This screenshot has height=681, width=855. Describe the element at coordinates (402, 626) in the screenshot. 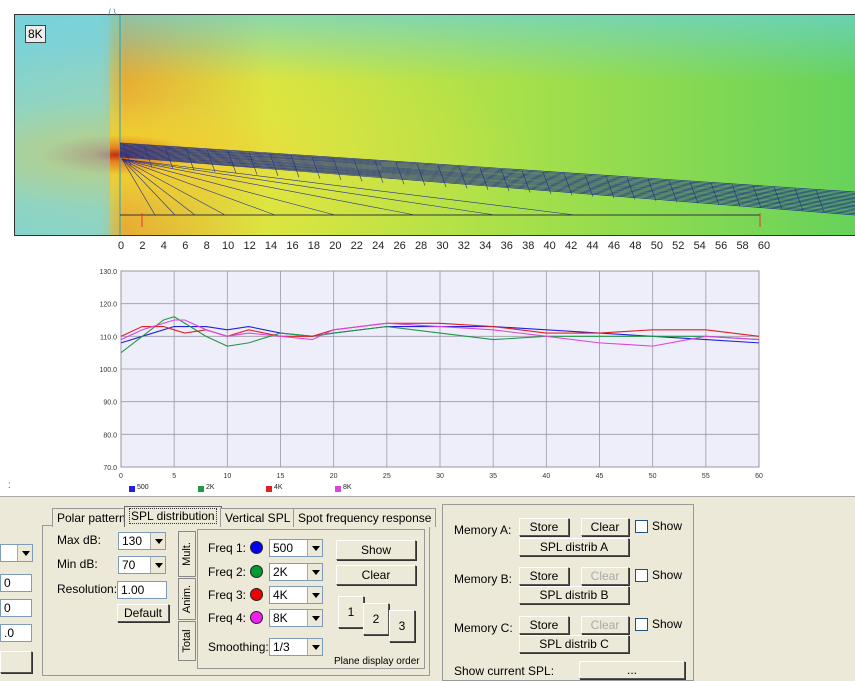

I see `plane-order-button-3: 3` at that location.